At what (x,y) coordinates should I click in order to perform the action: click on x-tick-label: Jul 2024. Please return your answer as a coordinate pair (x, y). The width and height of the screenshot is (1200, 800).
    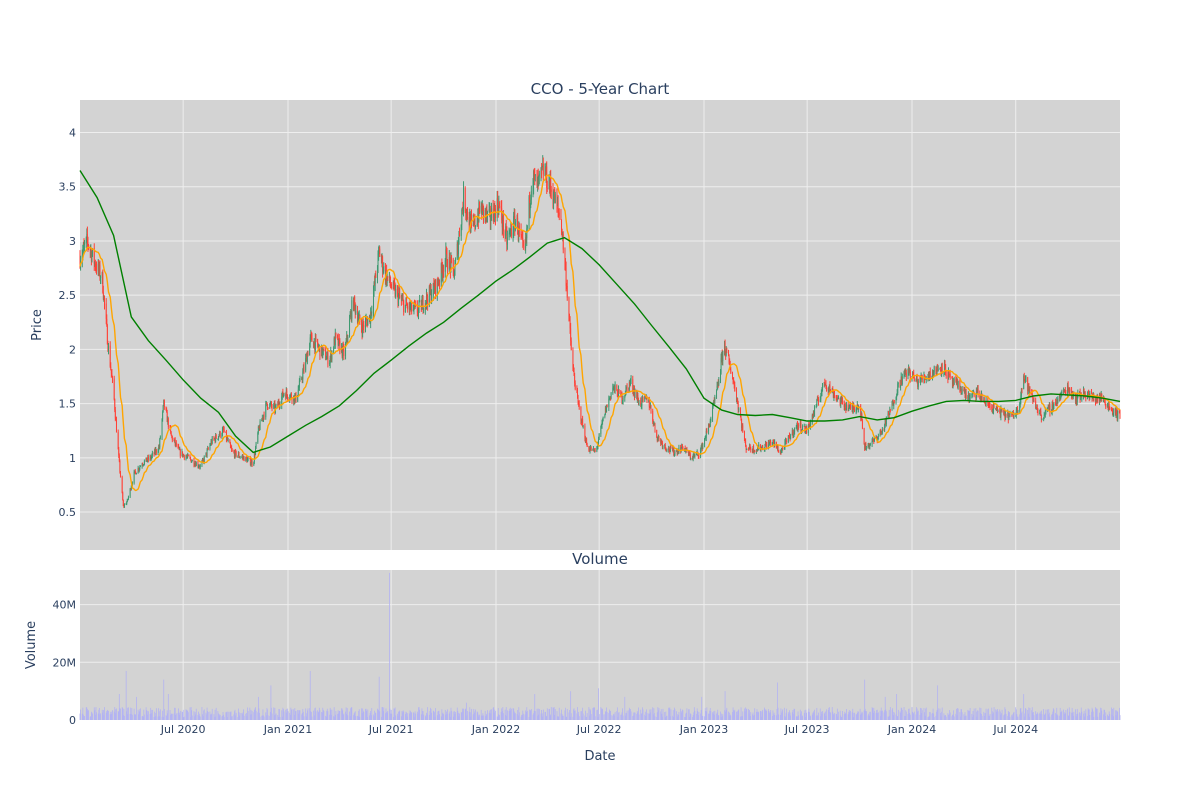
    Looking at the image, I should click on (1015, 729).